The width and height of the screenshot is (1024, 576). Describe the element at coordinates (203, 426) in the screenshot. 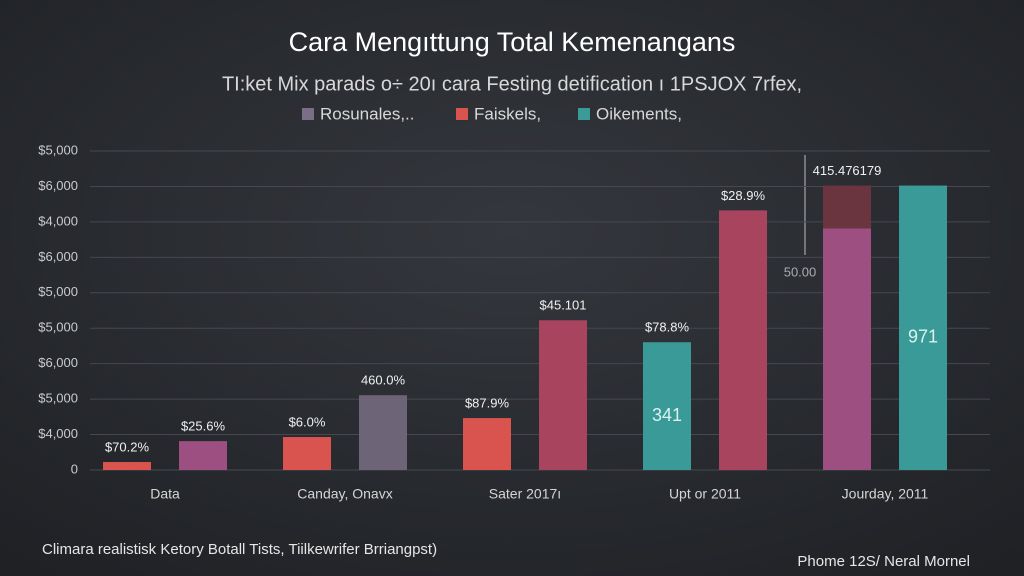

I see `data-label: $25.6%` at that location.